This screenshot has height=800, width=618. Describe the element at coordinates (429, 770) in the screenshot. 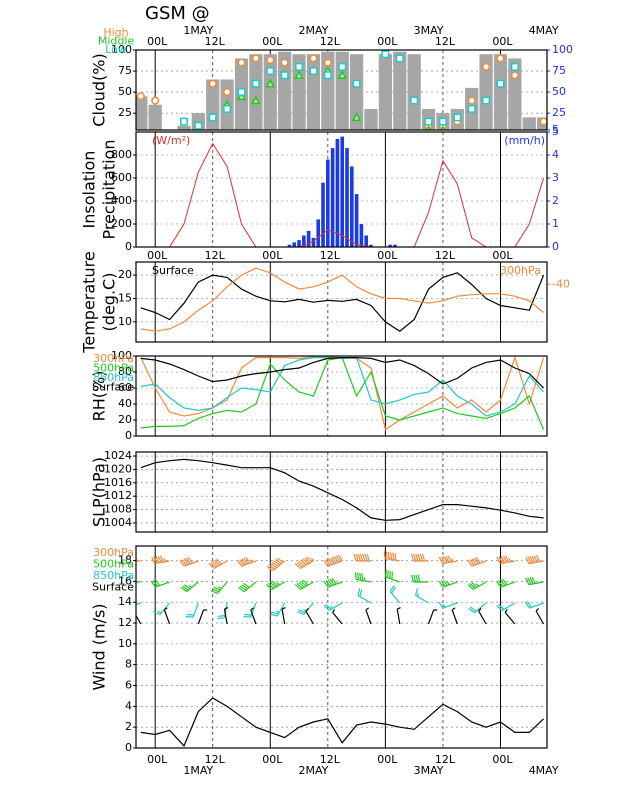

I see `date-label: 3MAY` at that location.